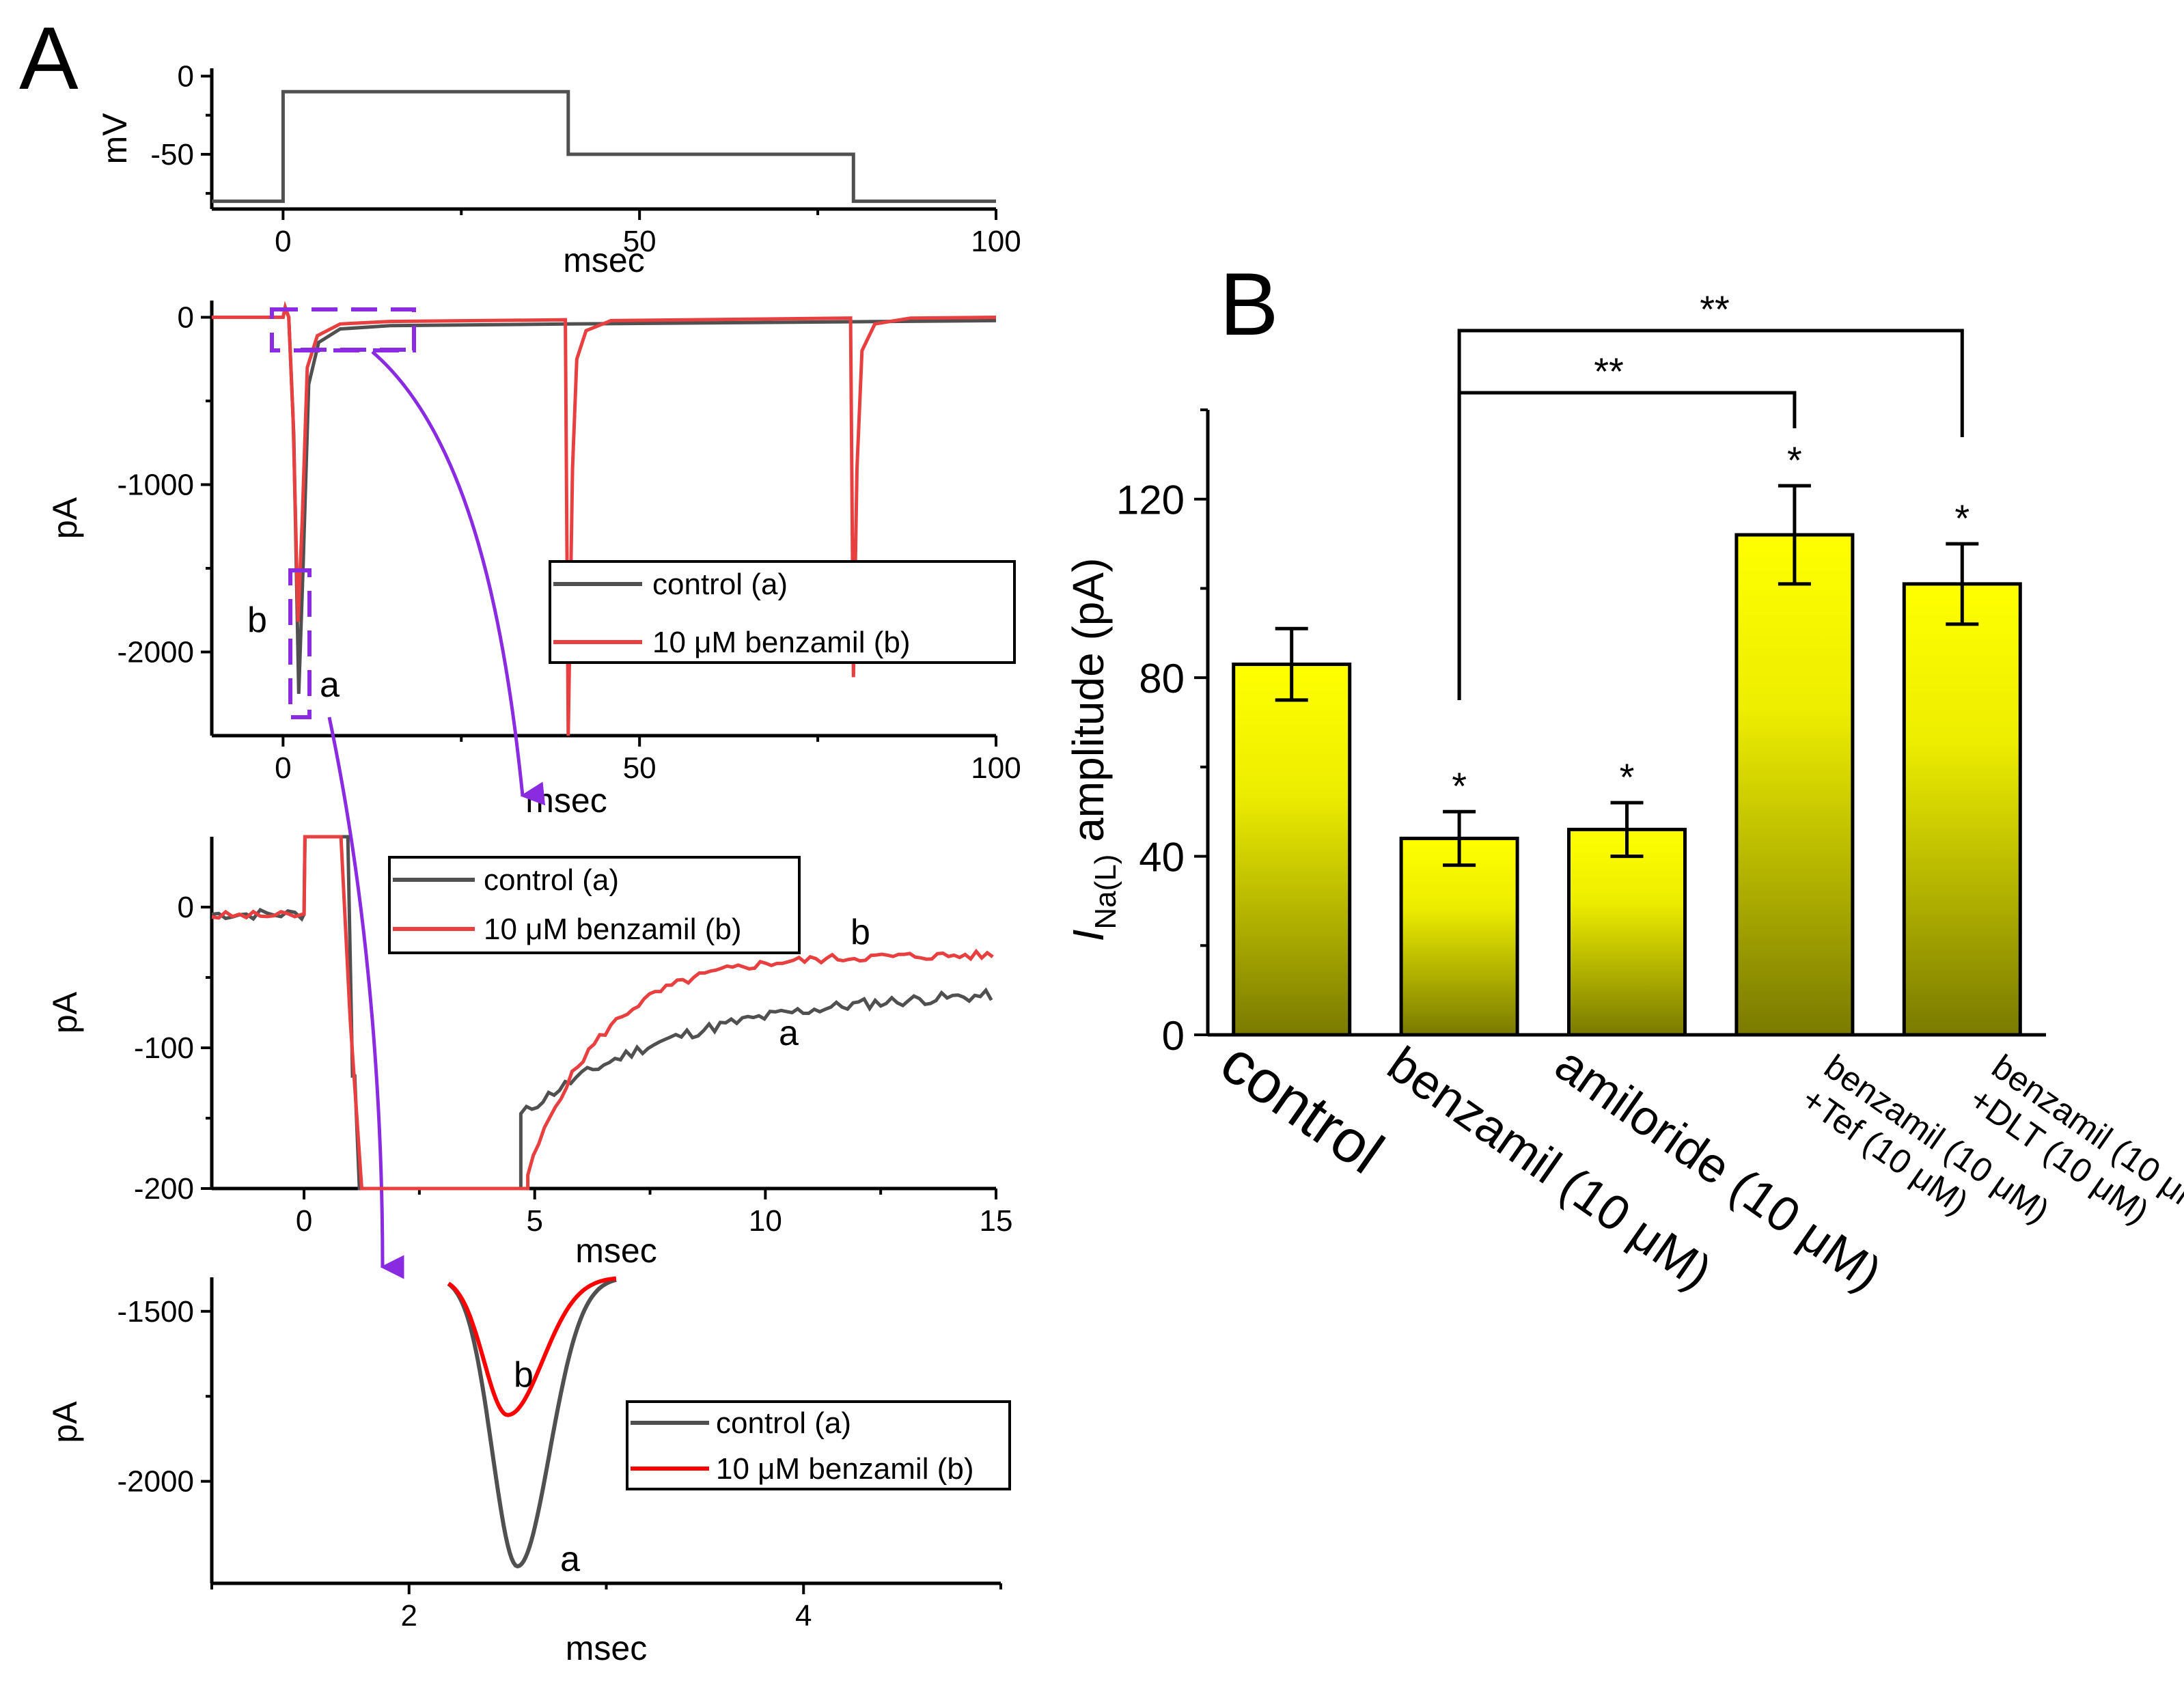  What do you see at coordinates (283, 768) in the screenshot?
I see `current-overview-x-tick-label: 0` at bounding box center [283, 768].